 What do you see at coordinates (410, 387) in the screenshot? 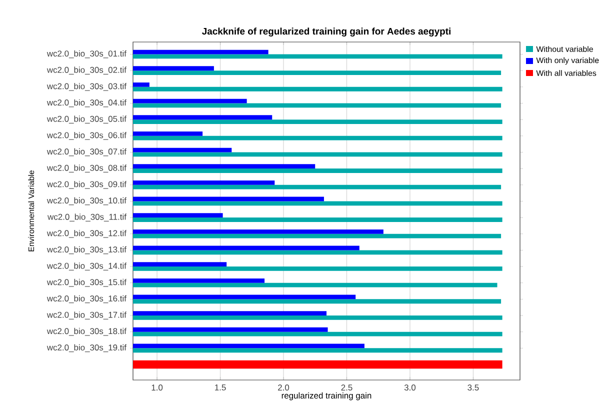
I see `x-tick-label: 3.0` at bounding box center [410, 387].